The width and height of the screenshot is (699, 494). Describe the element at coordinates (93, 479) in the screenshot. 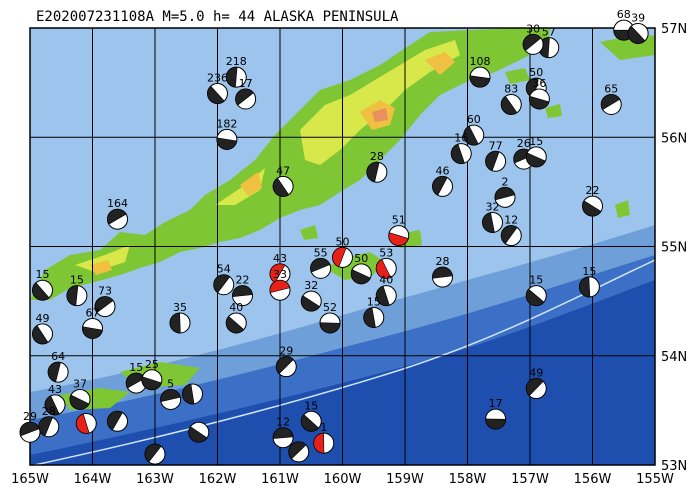

I see `longitude-label: 164W` at that location.